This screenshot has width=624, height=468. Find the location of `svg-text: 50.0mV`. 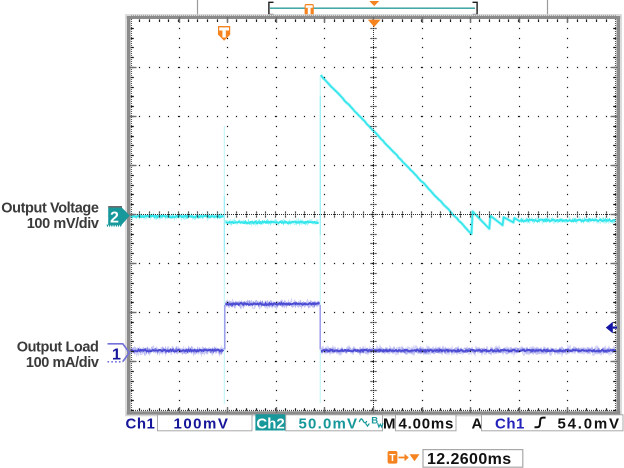

svg-text: 50.0mV is located at coordinates (329, 423).